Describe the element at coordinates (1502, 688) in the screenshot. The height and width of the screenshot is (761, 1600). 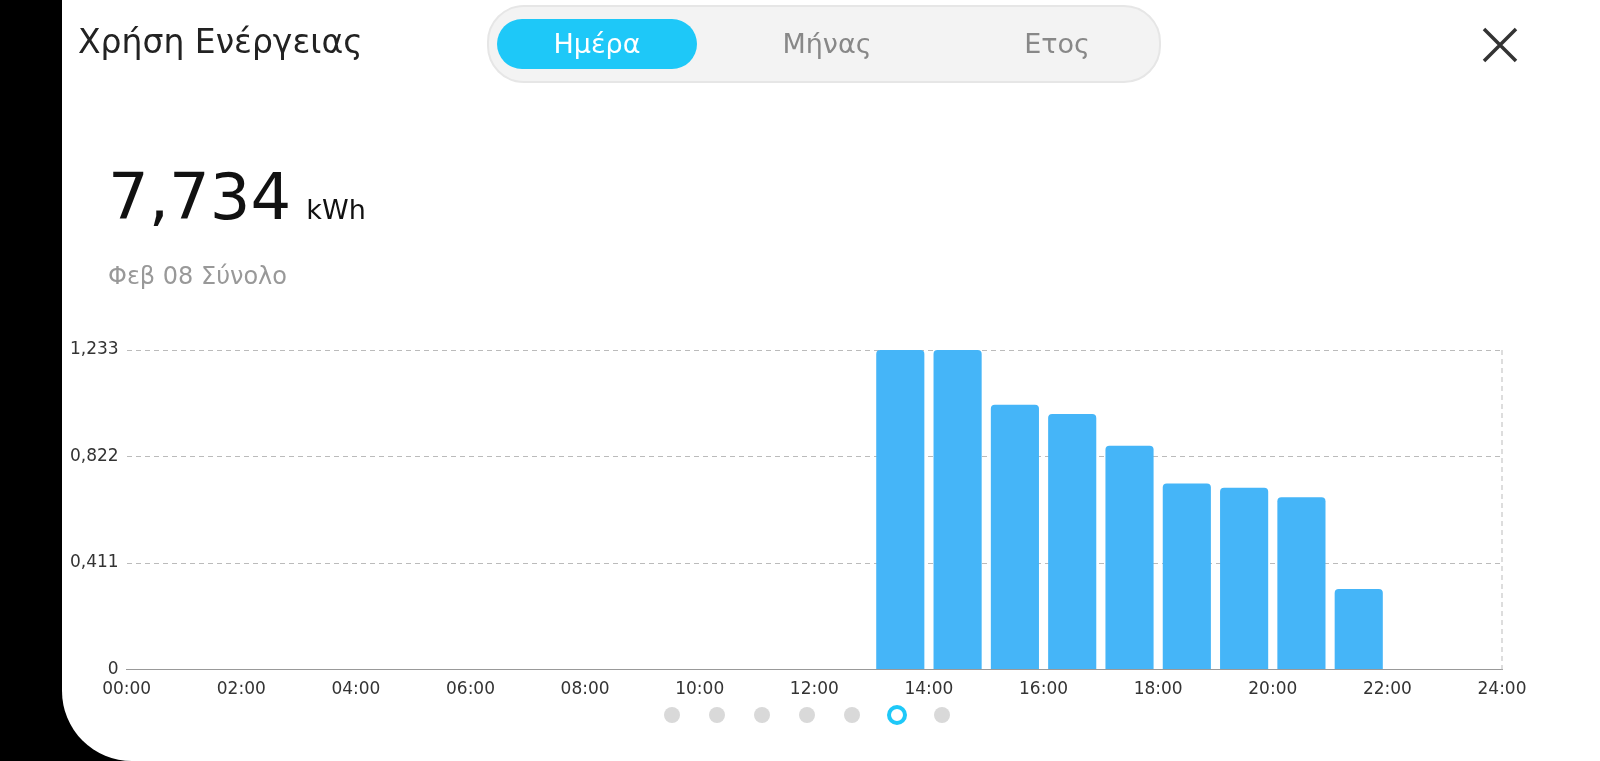
I see `x-tick-label: 24:00` at that location.